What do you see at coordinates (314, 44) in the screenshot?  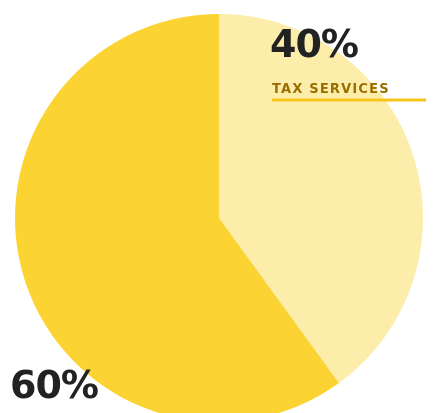 I see `tax-services-percent-label: 40%` at bounding box center [314, 44].